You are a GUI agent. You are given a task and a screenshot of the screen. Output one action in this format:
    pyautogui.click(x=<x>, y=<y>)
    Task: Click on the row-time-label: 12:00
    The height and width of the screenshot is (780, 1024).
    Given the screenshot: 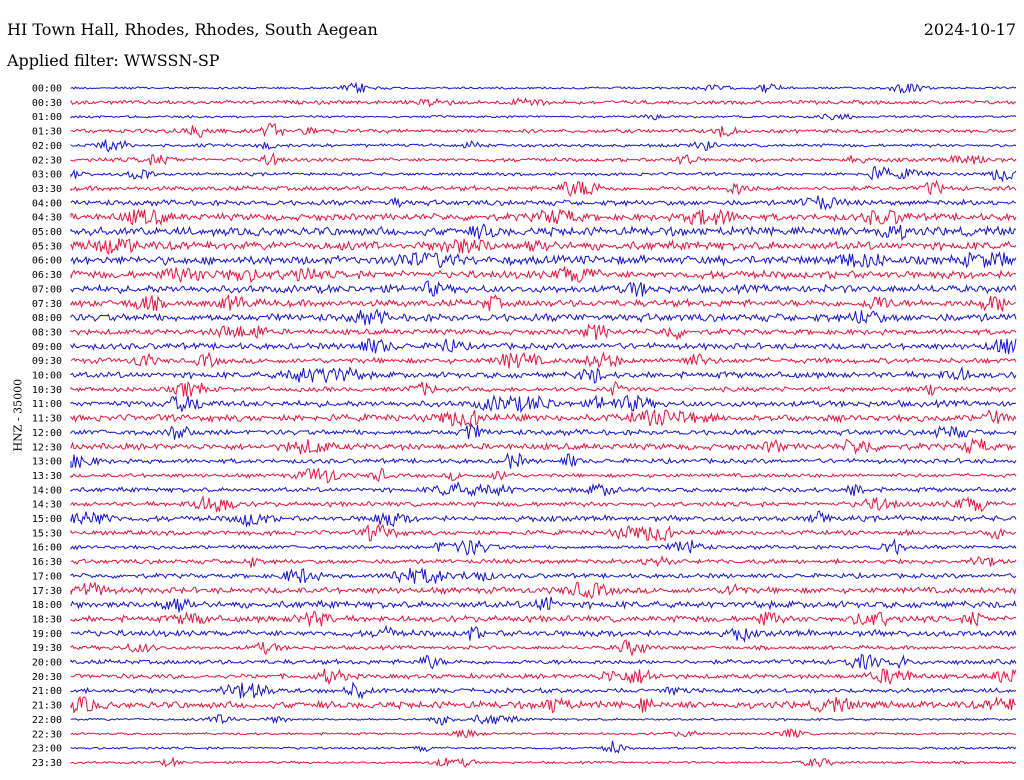 What is the action you would take?
    pyautogui.click(x=47, y=433)
    